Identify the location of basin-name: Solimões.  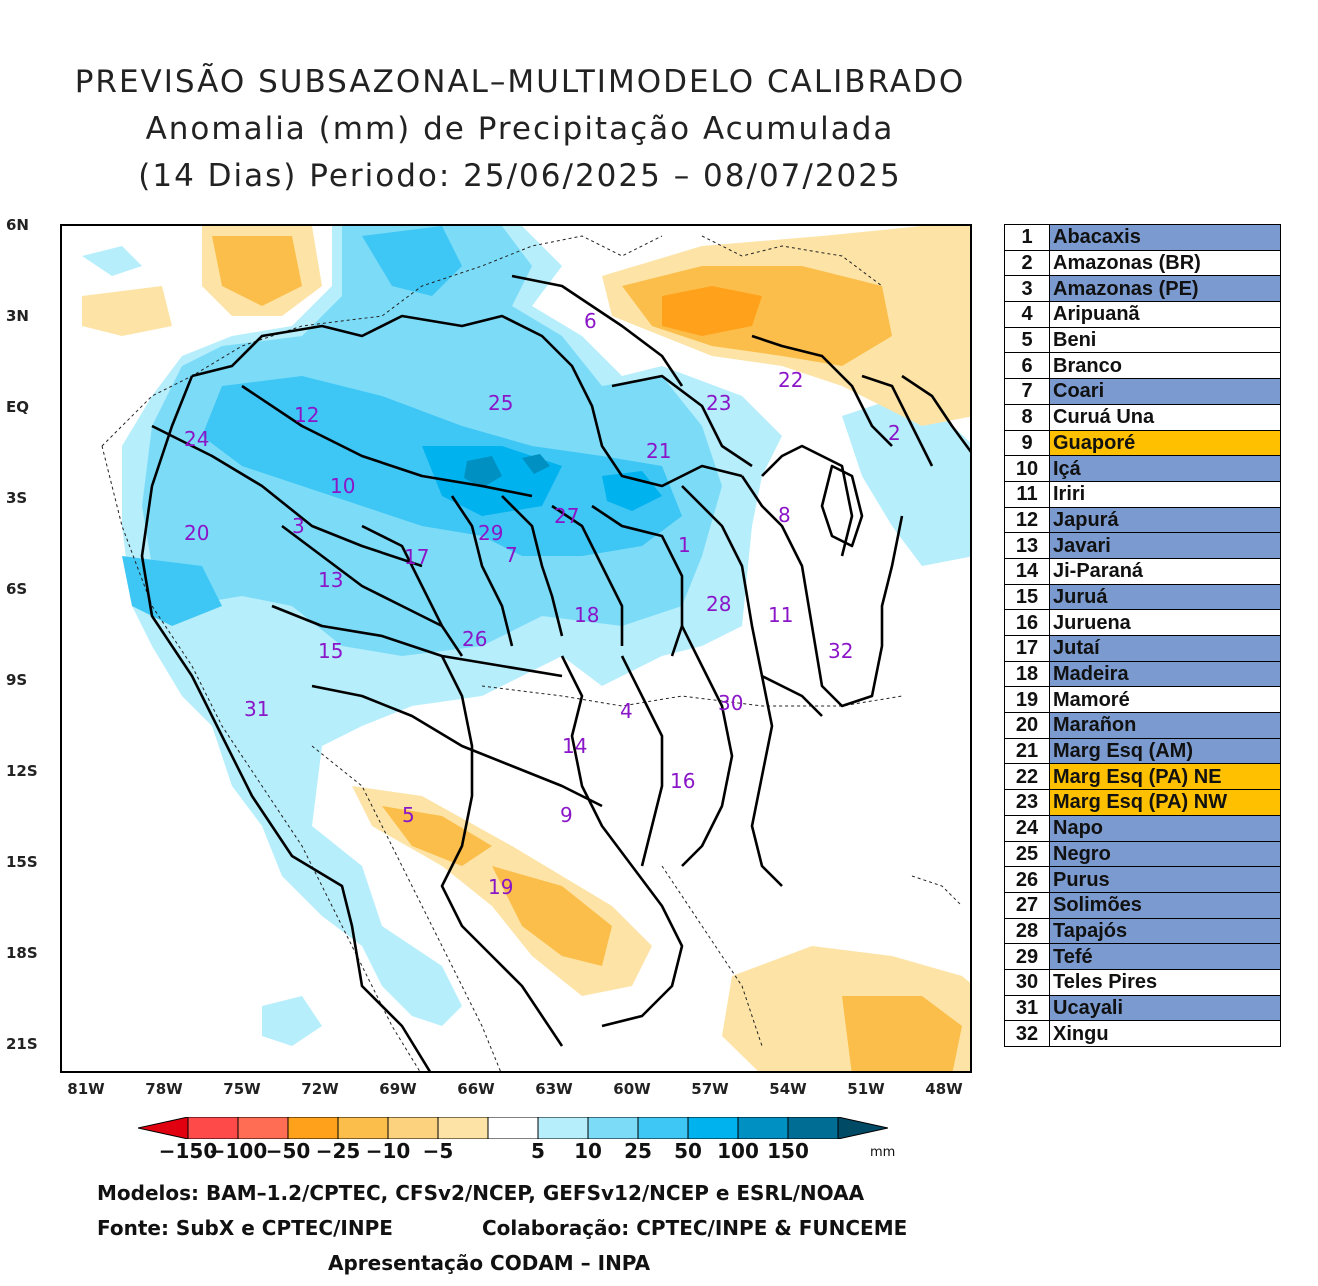
(1165, 905).